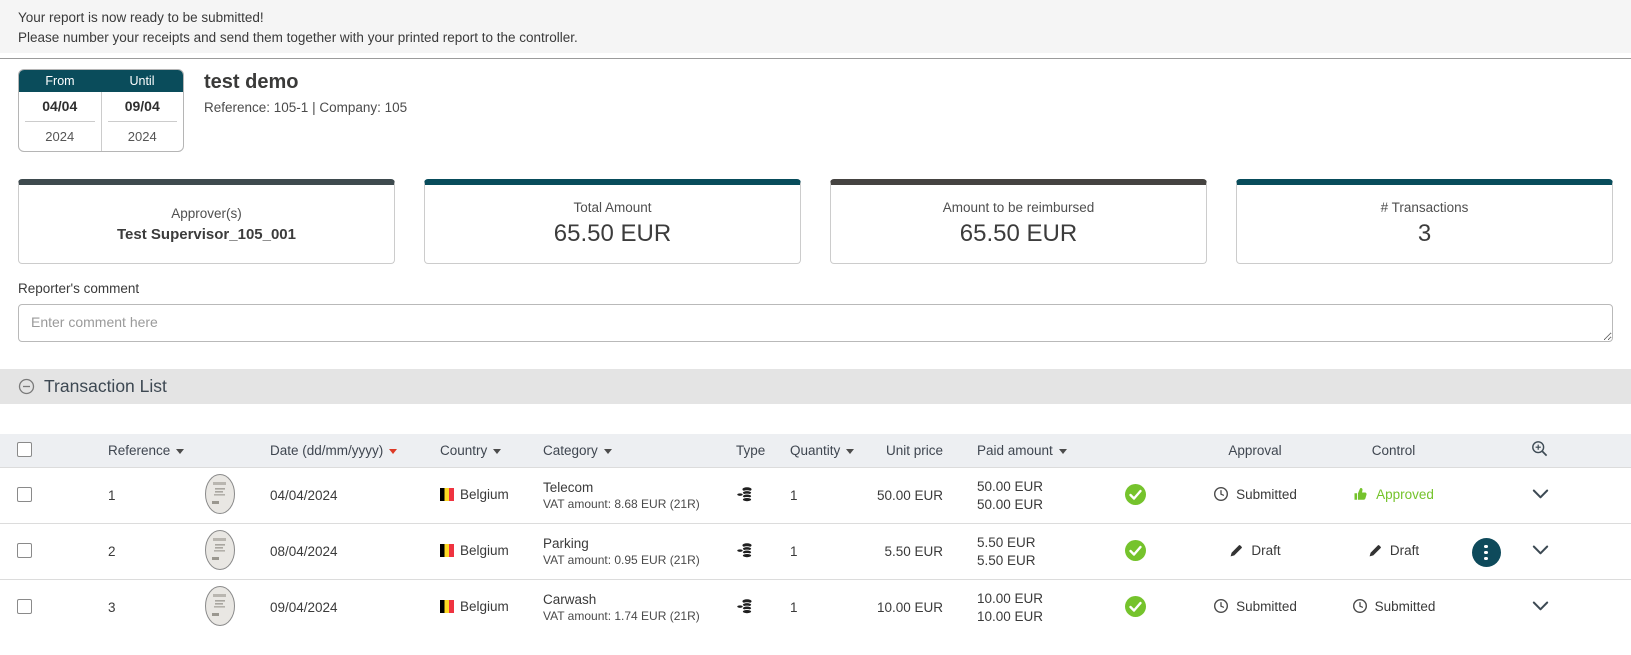 This screenshot has width=1631, height=655. I want to click on column-header-type: Type, so click(751, 450).